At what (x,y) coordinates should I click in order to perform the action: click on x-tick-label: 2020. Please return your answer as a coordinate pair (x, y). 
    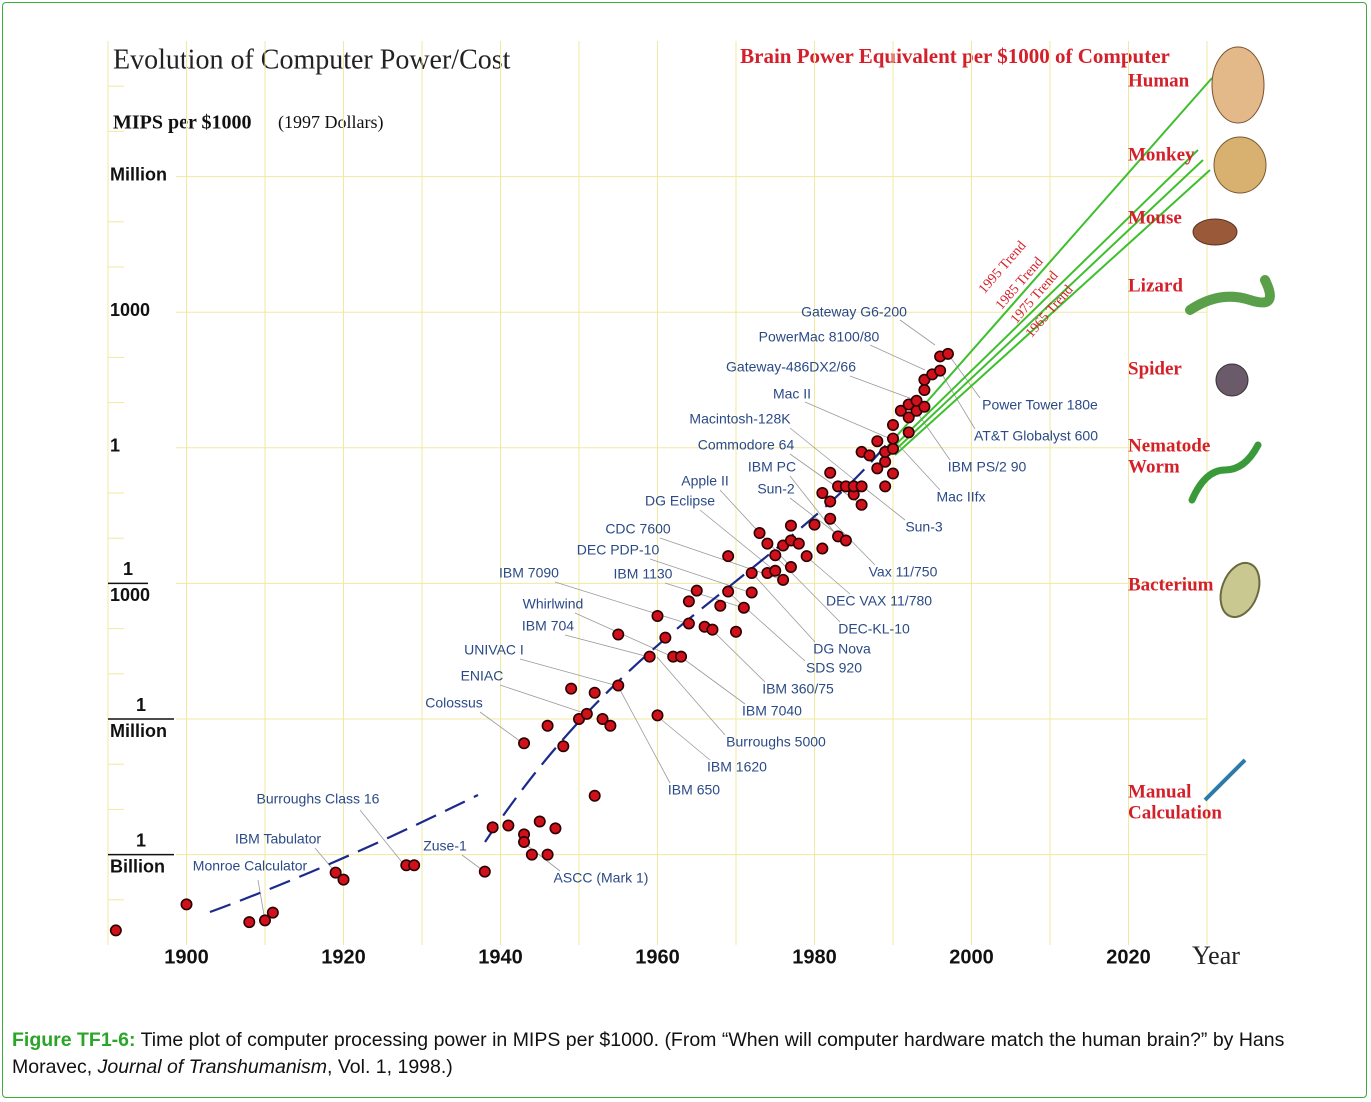
    Looking at the image, I should click on (1128, 957).